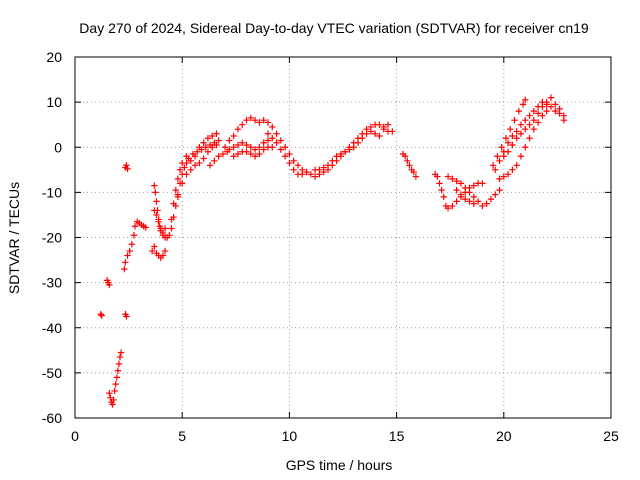 The image size is (640, 480). I want to click on y-tick-label: -10, so click(52, 192).